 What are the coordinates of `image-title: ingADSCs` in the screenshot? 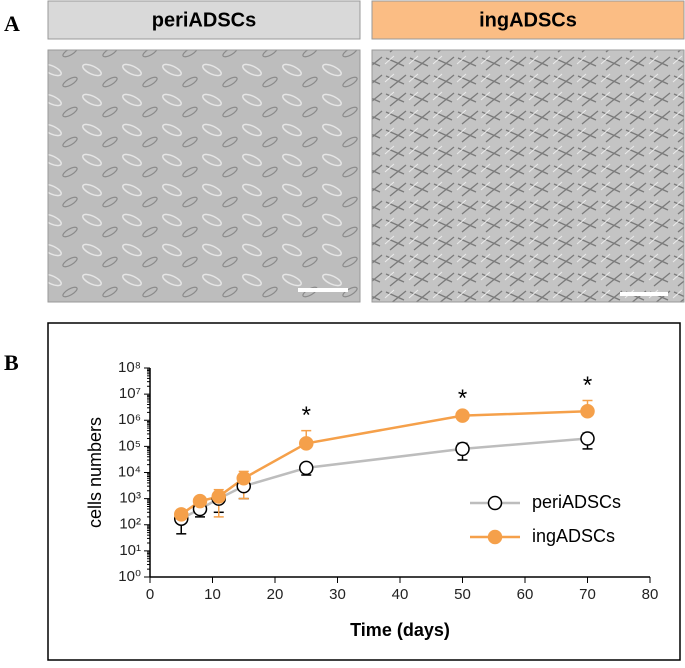 It's located at (528, 20).